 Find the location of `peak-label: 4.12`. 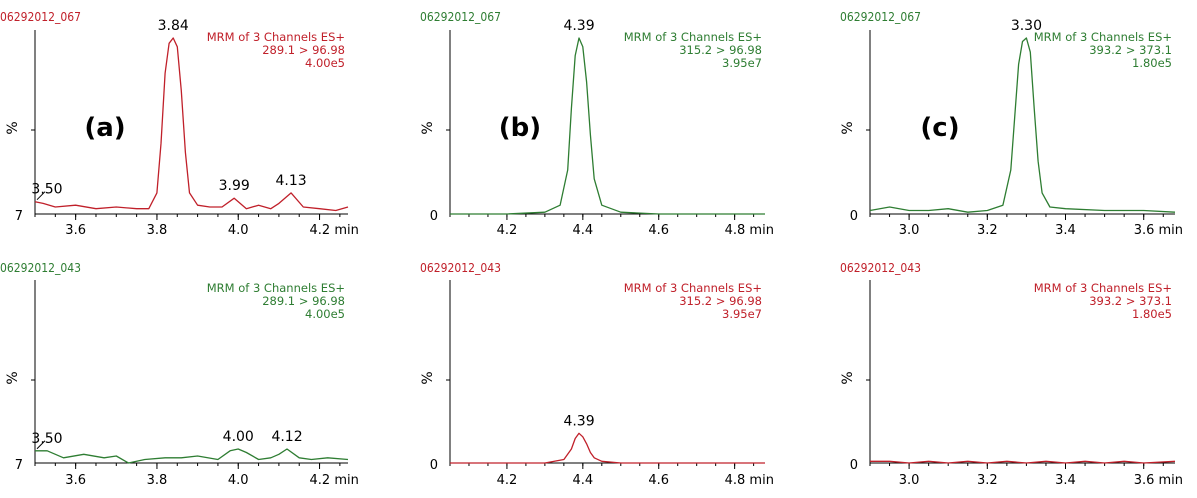

peak-label: 4.12 is located at coordinates (286, 437).